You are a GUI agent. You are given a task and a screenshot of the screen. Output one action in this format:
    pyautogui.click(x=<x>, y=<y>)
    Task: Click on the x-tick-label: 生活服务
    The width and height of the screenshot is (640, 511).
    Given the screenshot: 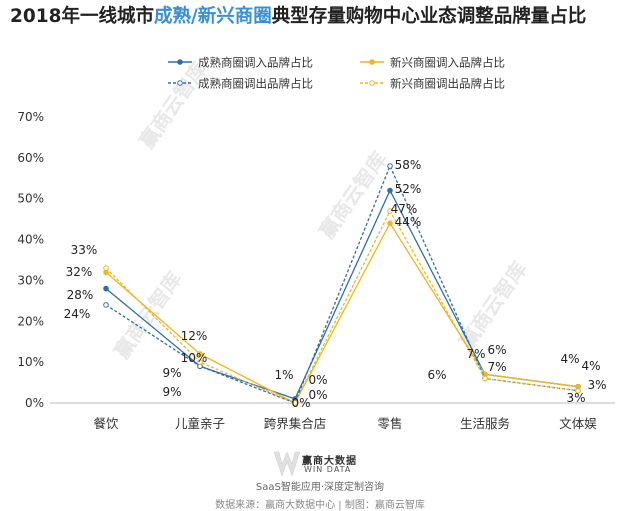 What is the action you would take?
    pyautogui.click(x=485, y=423)
    